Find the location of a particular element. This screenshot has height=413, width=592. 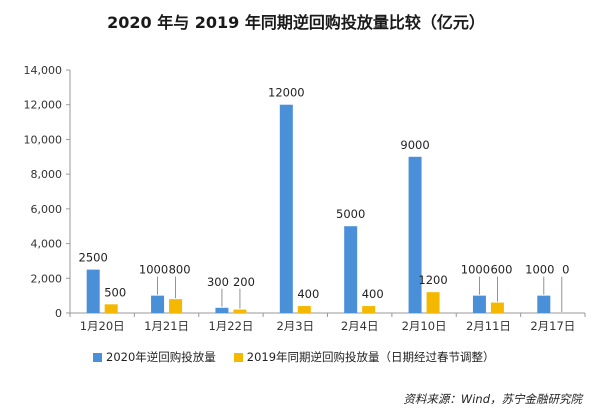

data-label-2020: 300 is located at coordinates (218, 282).